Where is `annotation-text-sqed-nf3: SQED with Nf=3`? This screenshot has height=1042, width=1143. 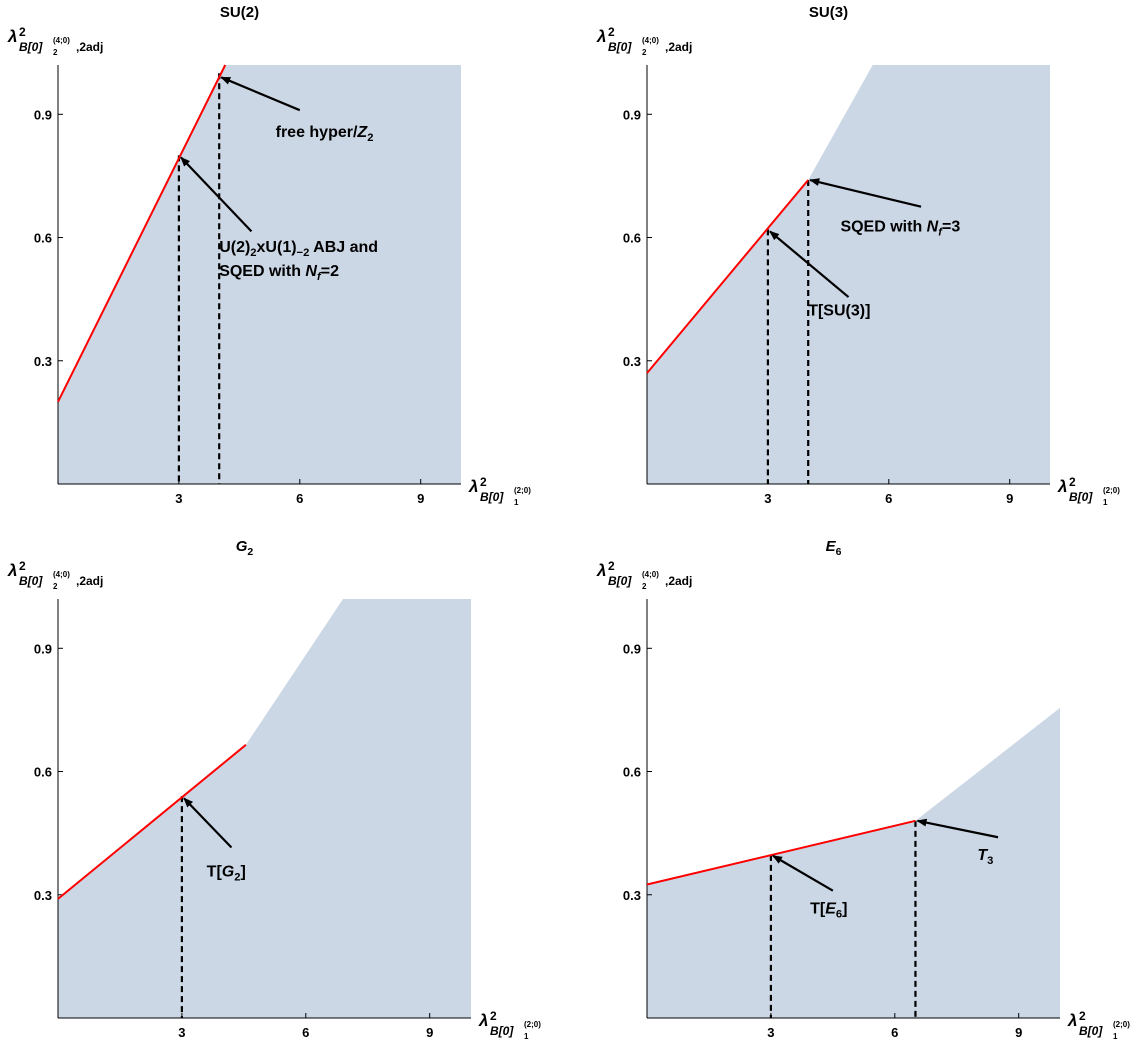 annotation-text-sqed-nf3: SQED with Nf=3 is located at coordinates (900, 228).